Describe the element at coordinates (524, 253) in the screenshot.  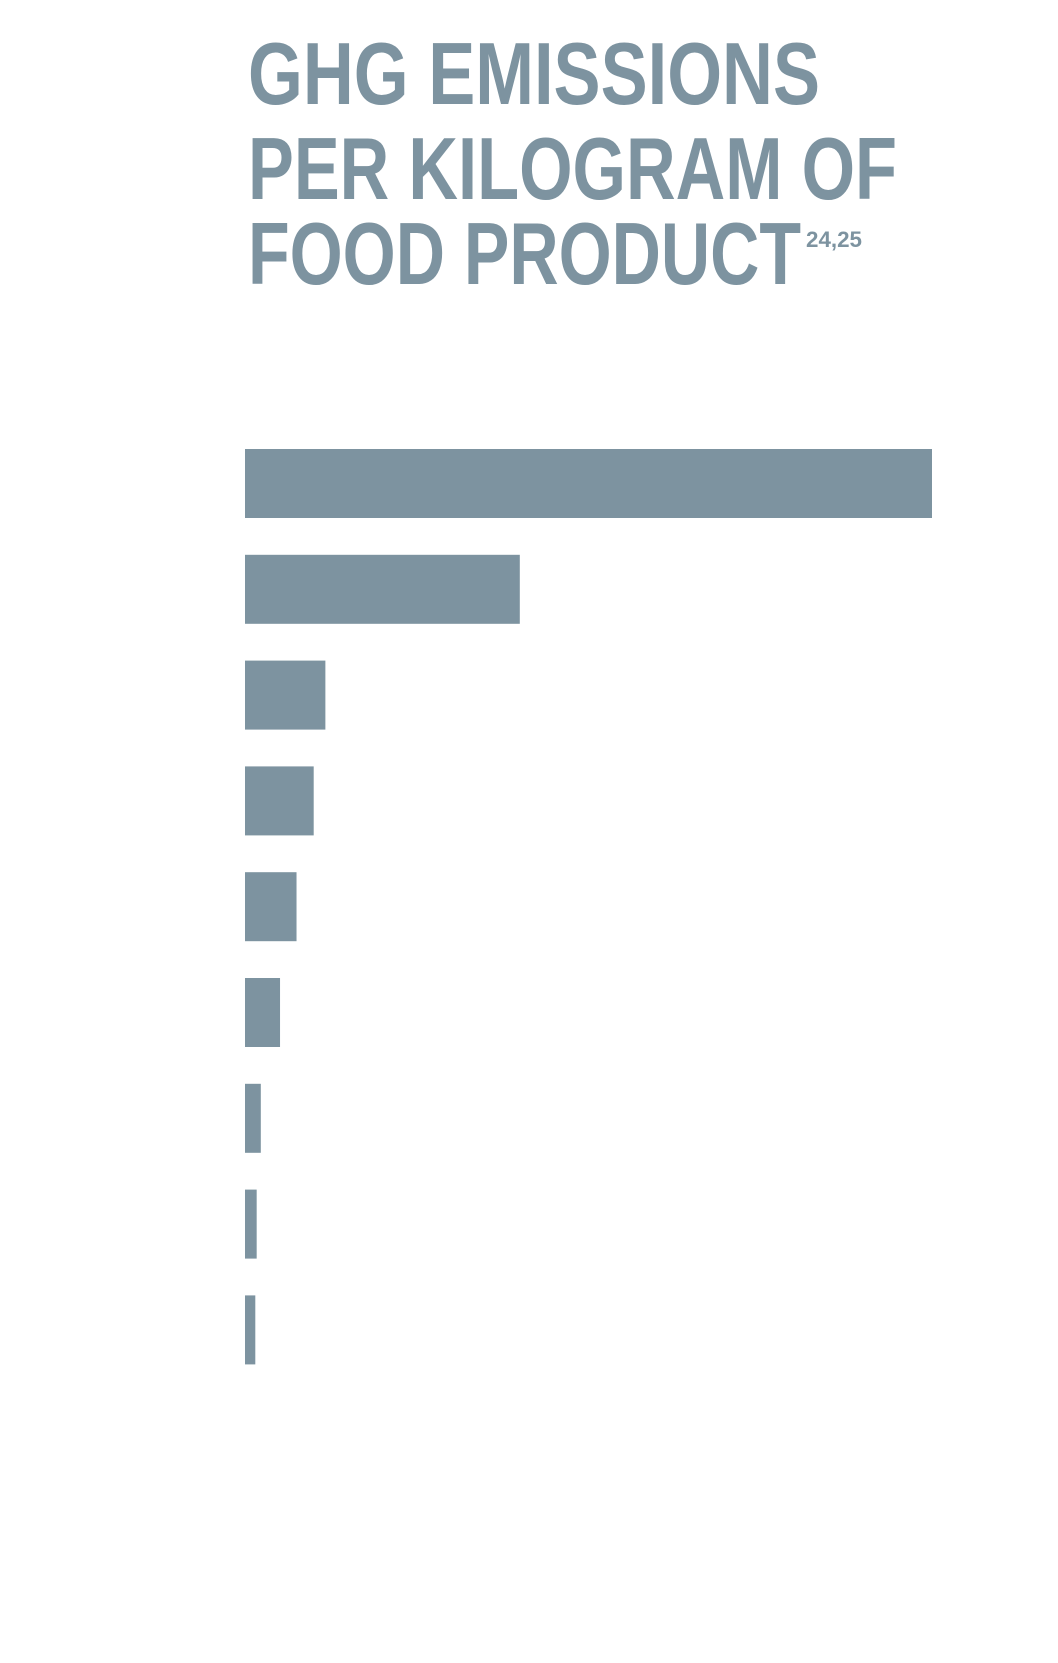
I see `chart-title: FOOD PRODUCT` at that location.